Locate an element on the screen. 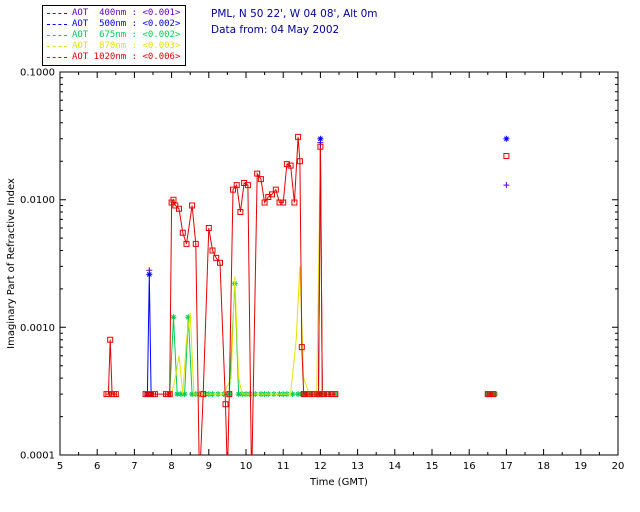  legend-entry-label: AOT 400nm : <0.001> is located at coordinates (126, 13).